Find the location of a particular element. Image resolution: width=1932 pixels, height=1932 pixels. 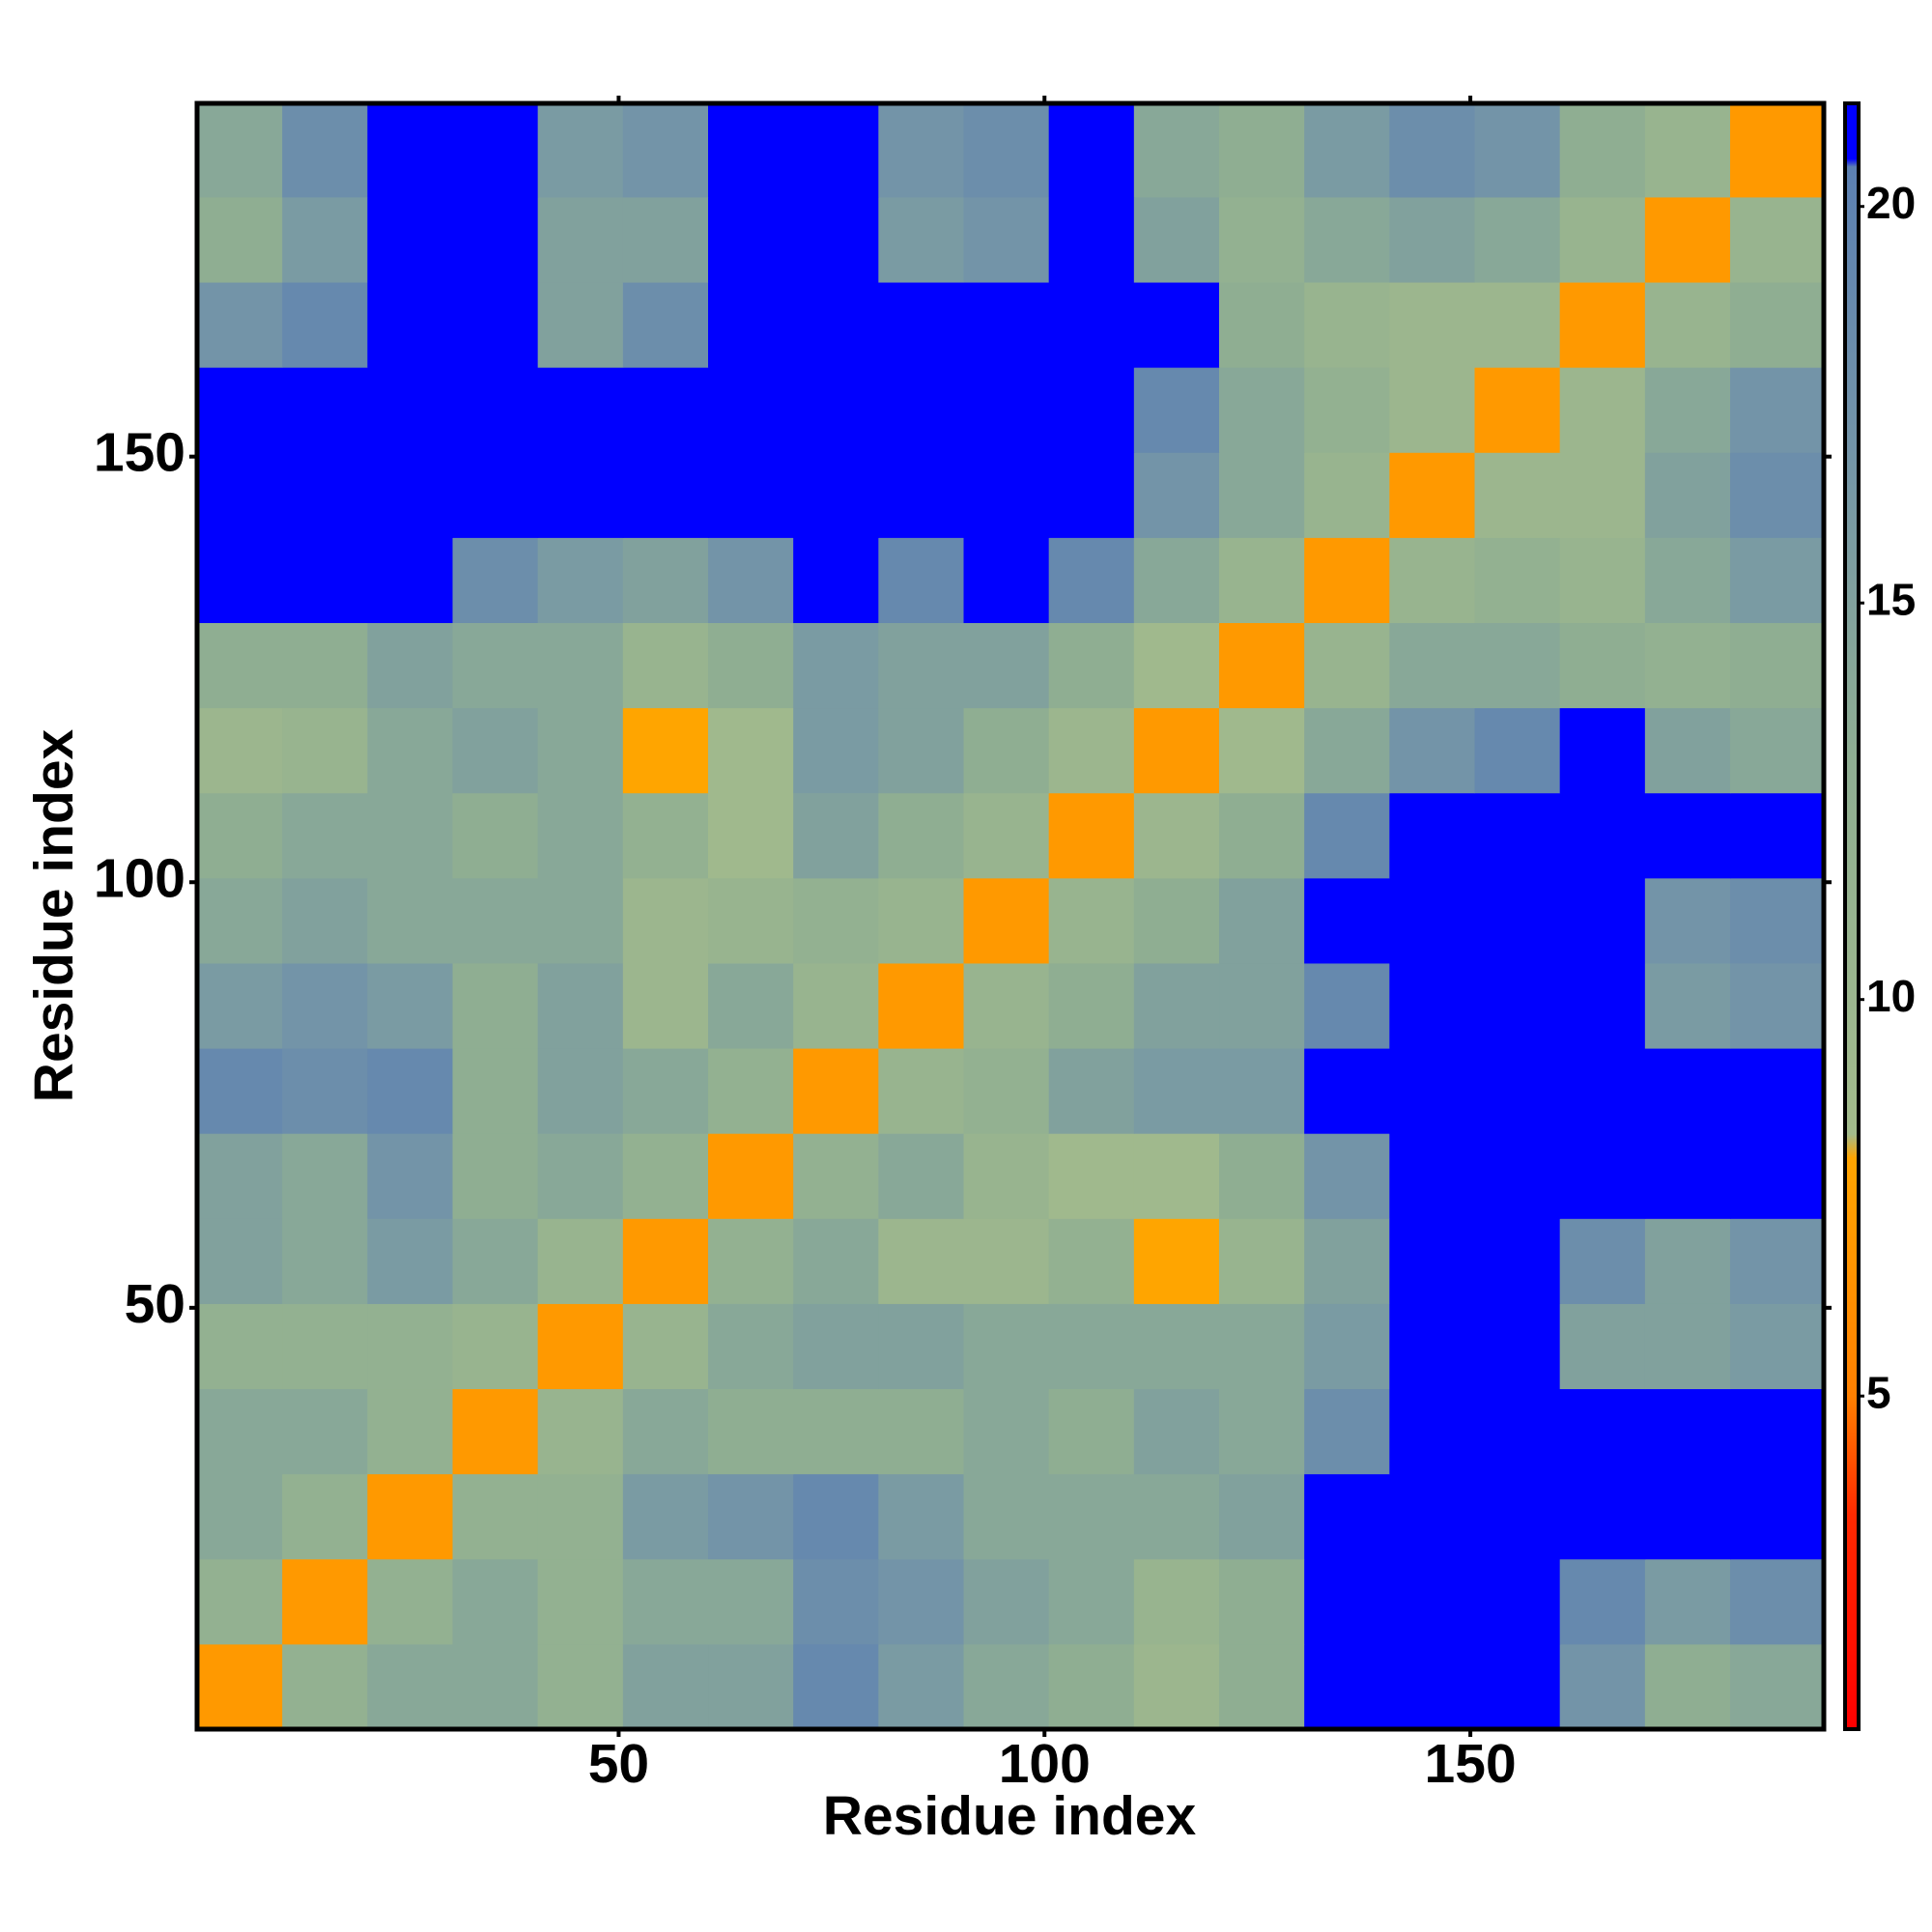

colorbar-tick-label: 5 is located at coordinates (1878, 1392).